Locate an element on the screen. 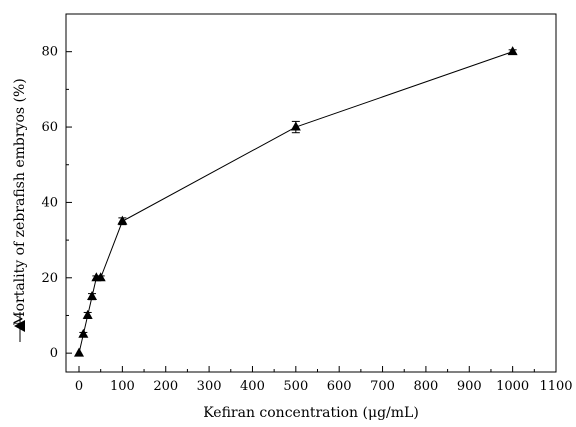 The width and height of the screenshot is (576, 427). x-tick-label: 200 is located at coordinates (165, 386).